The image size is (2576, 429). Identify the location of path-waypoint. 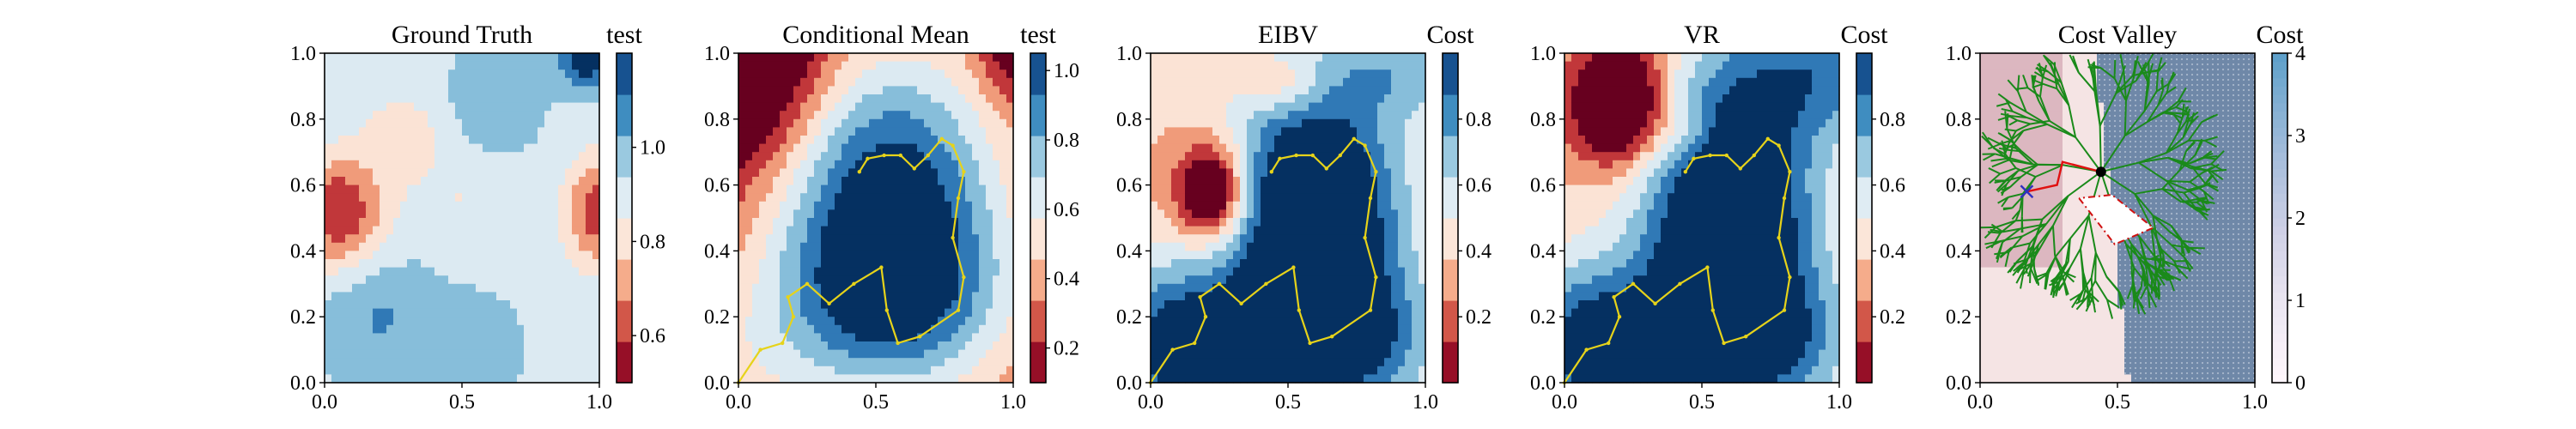
(1296, 155).